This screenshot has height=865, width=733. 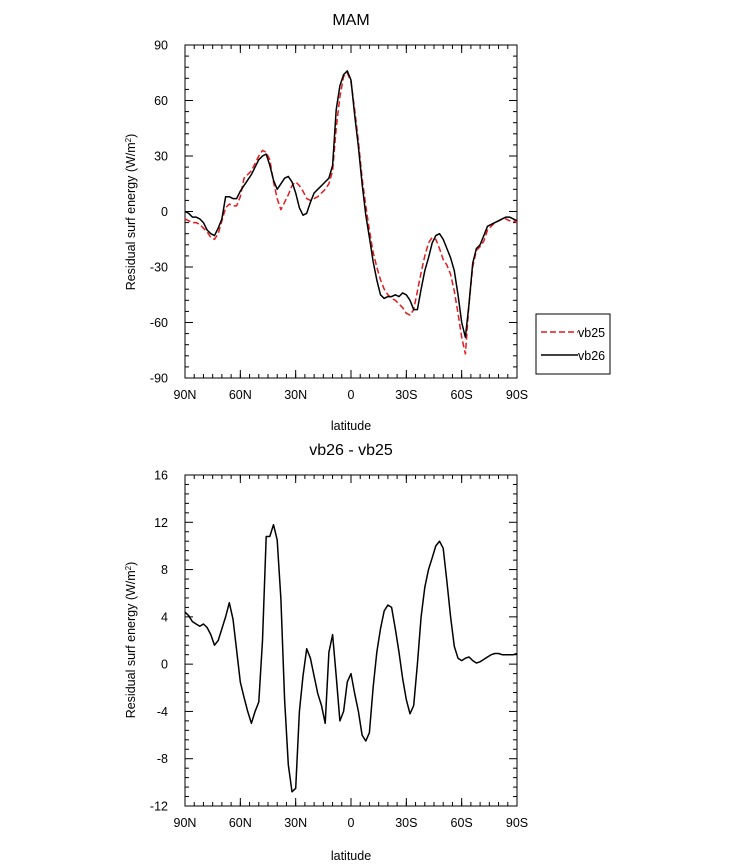 I want to click on y-tick-label: -90, so click(x=159, y=379).